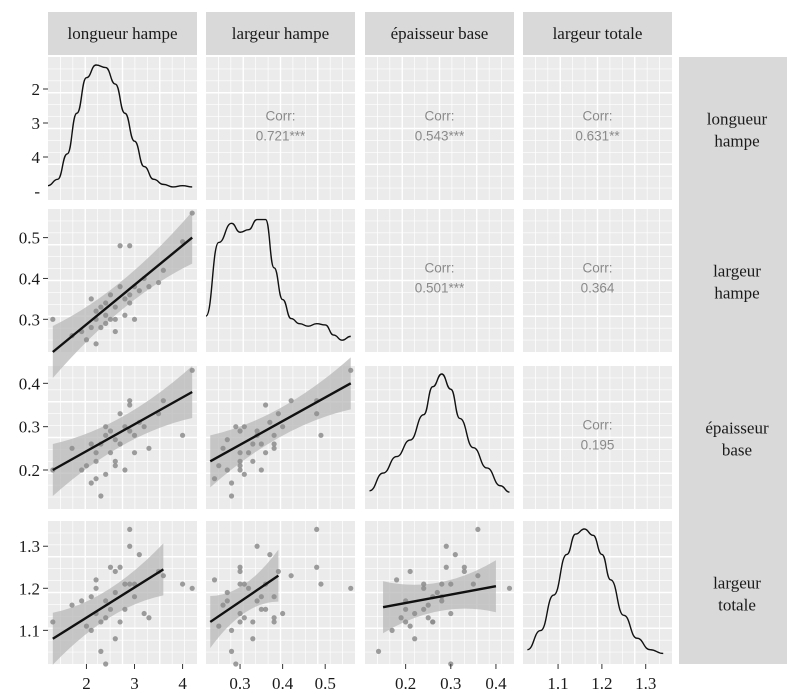  What do you see at coordinates (733, 360) in the screenshot?
I see `strip-right-band` at bounding box center [733, 360].